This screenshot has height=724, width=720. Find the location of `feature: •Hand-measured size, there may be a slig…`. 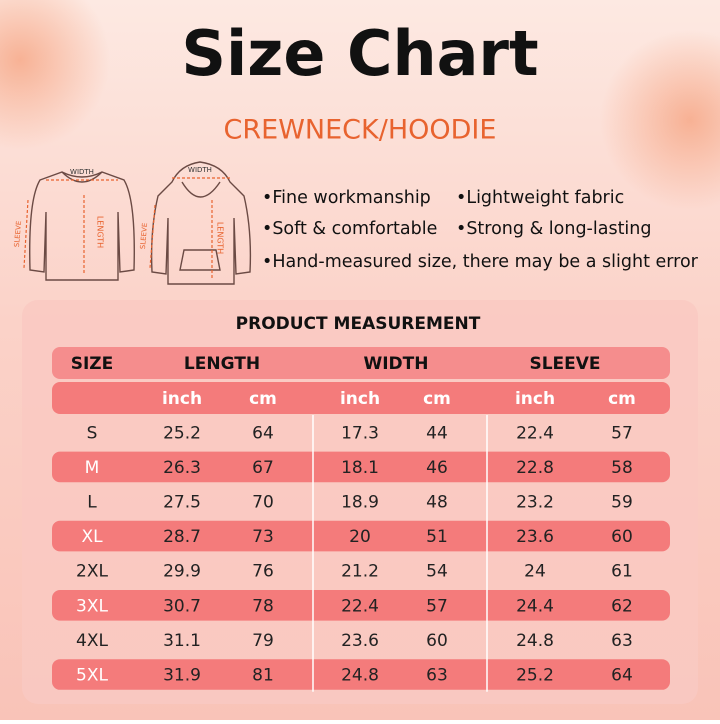

feature: •Hand-measured size, there may be a slig… is located at coordinates (480, 262).